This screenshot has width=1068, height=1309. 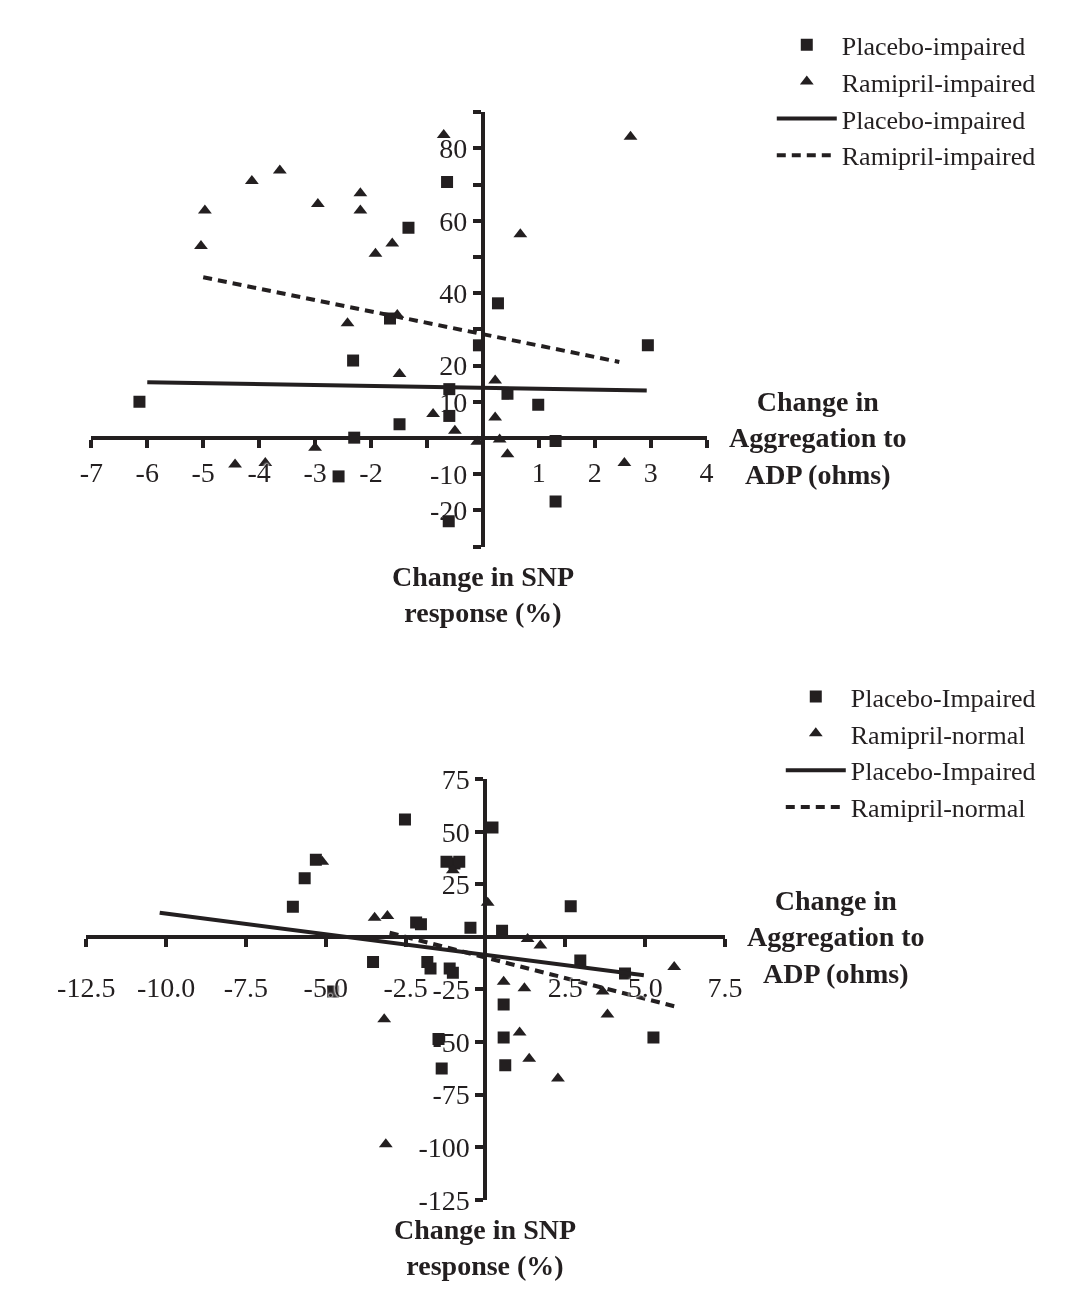 What do you see at coordinates (650, 472) in the screenshot?
I see `x-tick-label: 3` at bounding box center [650, 472].